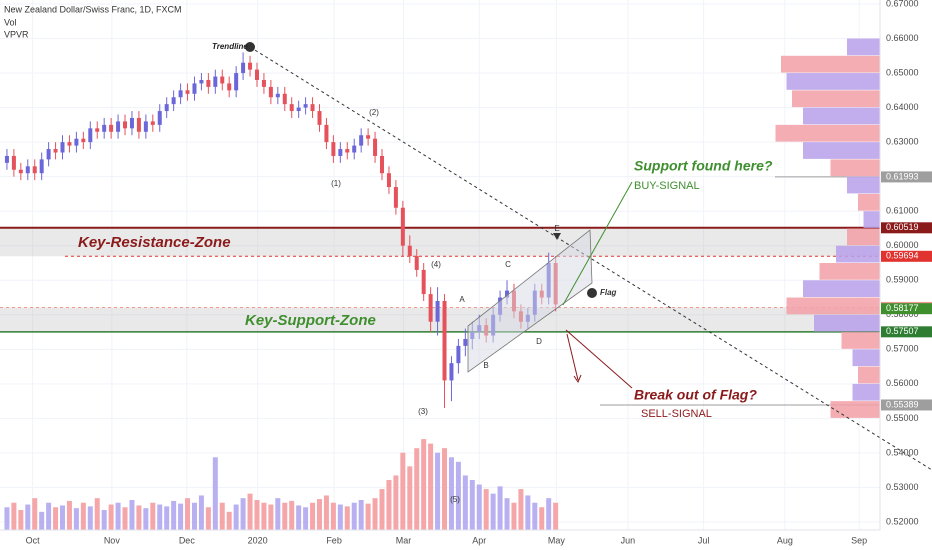  Describe the element at coordinates (93, 9) in the screenshot. I see `chart-title: New Zealand Dollar/Swiss Franc, 1D, FXCM` at that location.